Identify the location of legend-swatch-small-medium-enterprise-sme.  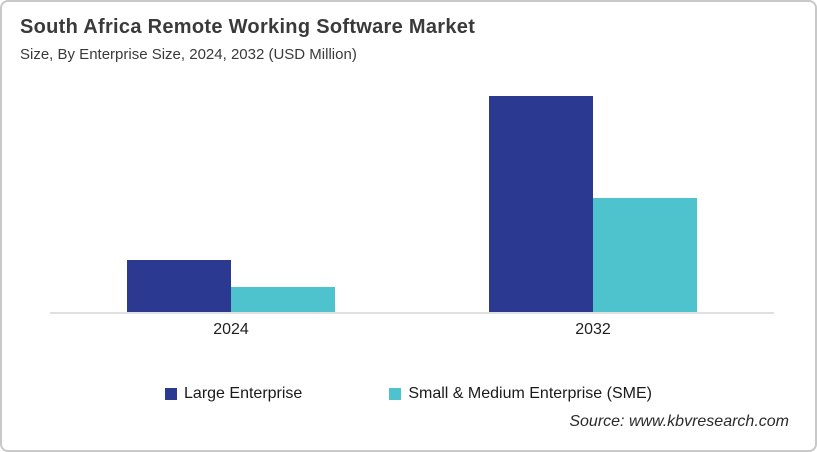
(395, 394).